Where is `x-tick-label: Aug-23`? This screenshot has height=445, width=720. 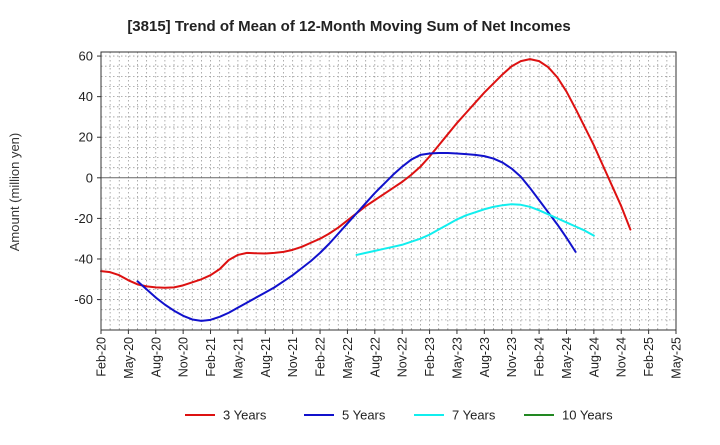
x-tick-label: Aug-23 is located at coordinates (485, 357).